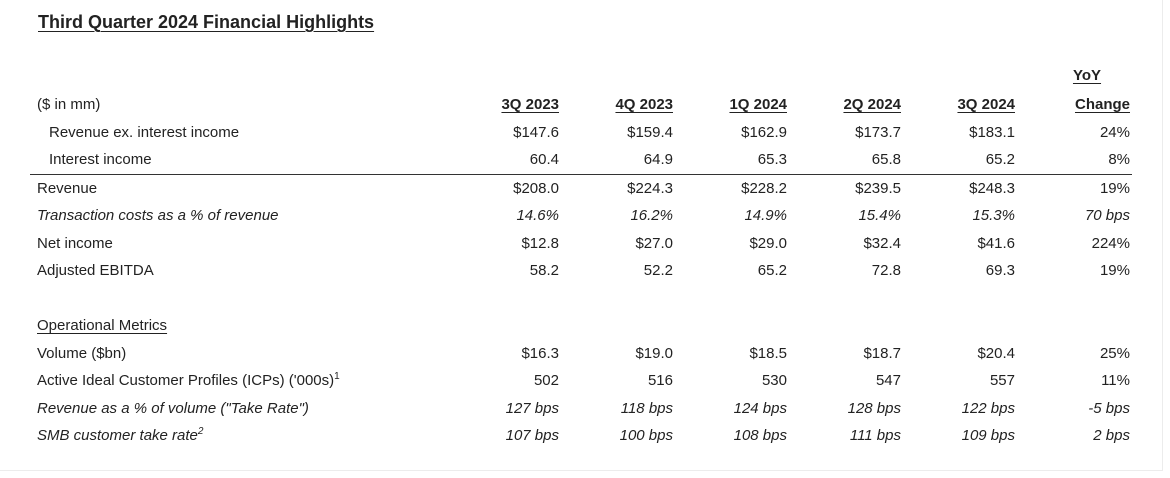 This screenshot has height=478, width=1170. I want to click on yoy-value: 2 bps, so click(1111, 436).